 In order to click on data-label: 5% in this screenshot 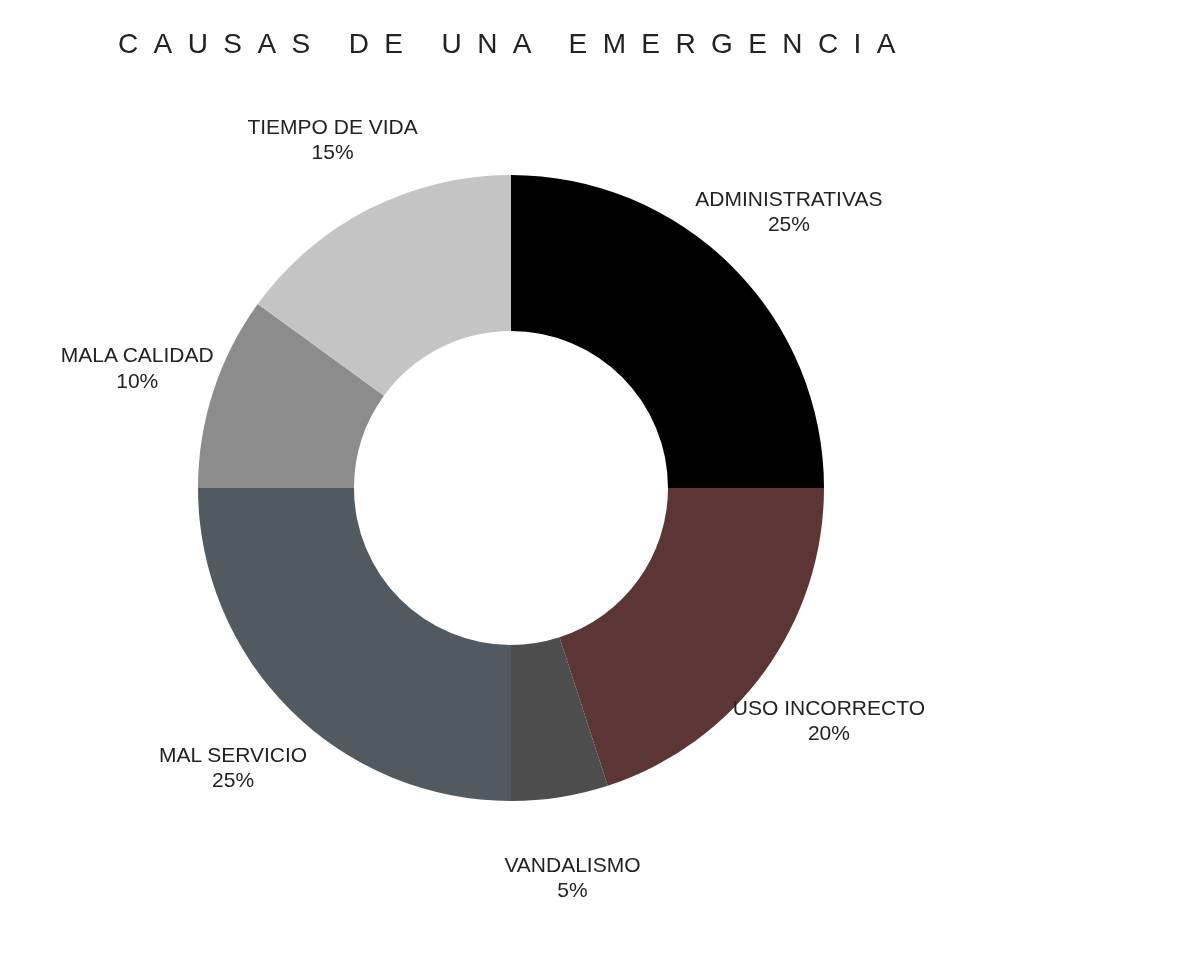, I will do `click(572, 890)`.